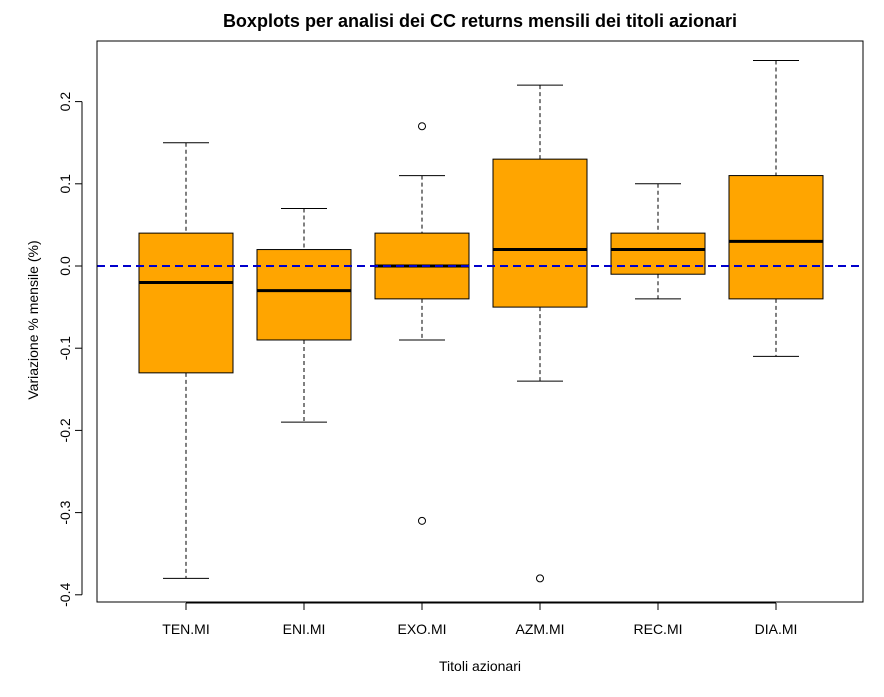 This screenshot has width=884, height=697. I want to click on x-tick-label: DIA.MI, so click(776, 629).